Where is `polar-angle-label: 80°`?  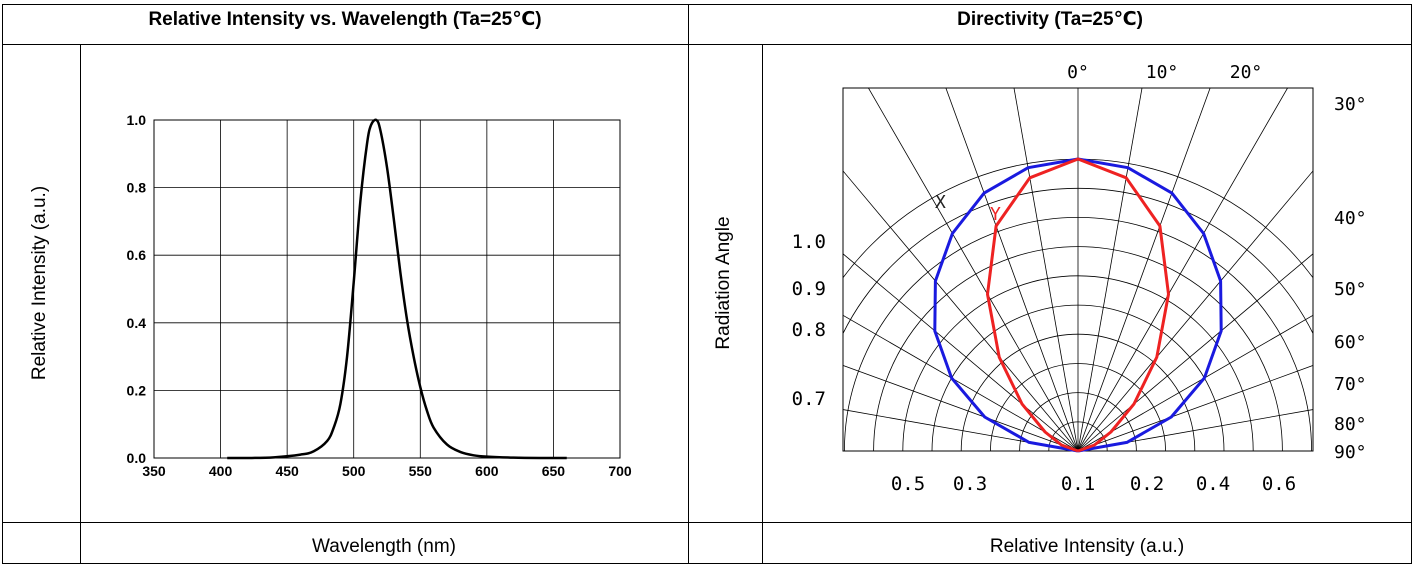
polar-angle-label: 80° is located at coordinates (1350, 424).